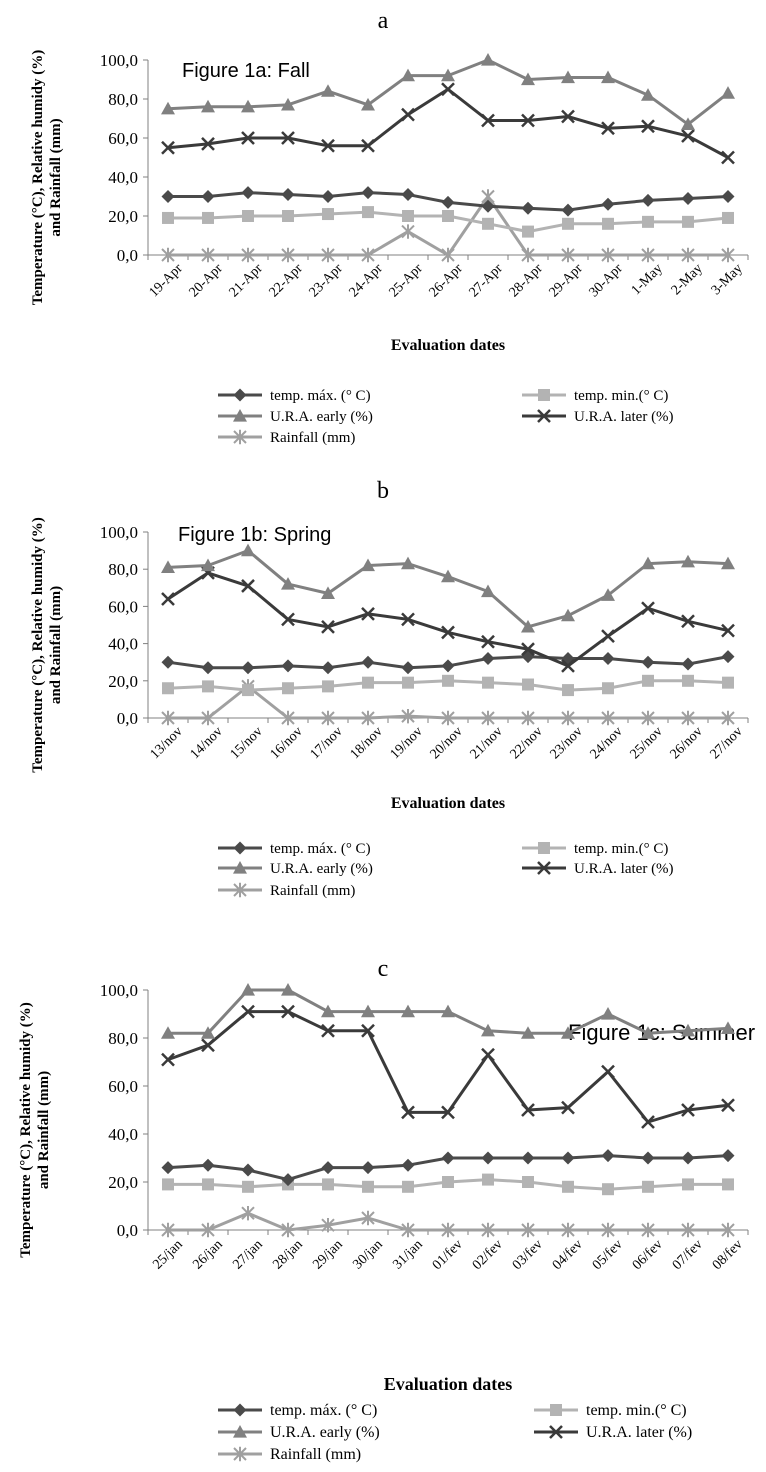 This screenshot has width=766, height=1472. Describe the element at coordinates (246, 71) in the screenshot. I see `chart-title: Figure 1a: Fall` at that location.